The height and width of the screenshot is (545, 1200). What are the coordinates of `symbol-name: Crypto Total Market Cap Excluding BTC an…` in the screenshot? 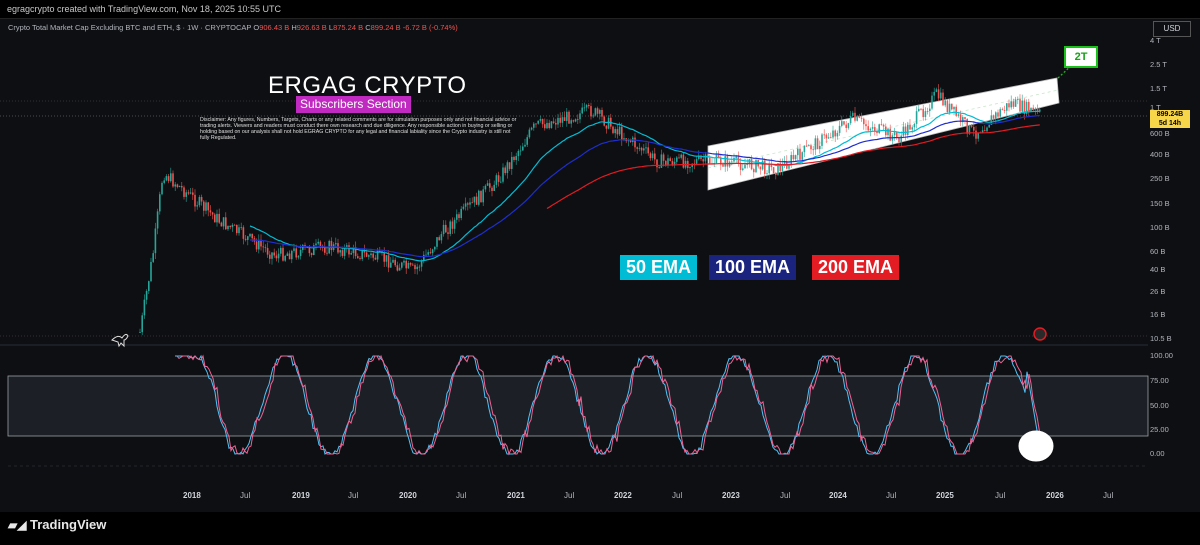 It's located at (130, 27).